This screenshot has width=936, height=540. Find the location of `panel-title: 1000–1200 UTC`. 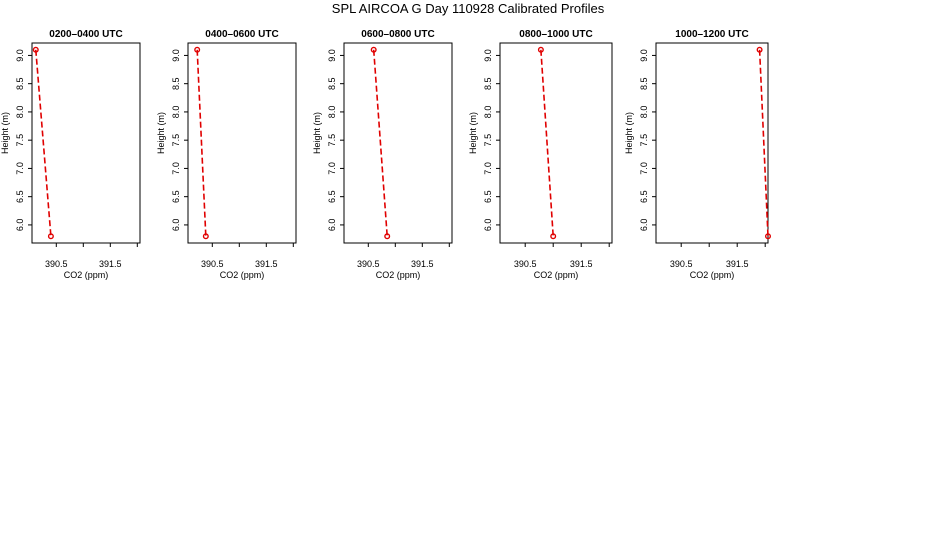

panel-title: 1000–1200 UTC is located at coordinates (711, 34).